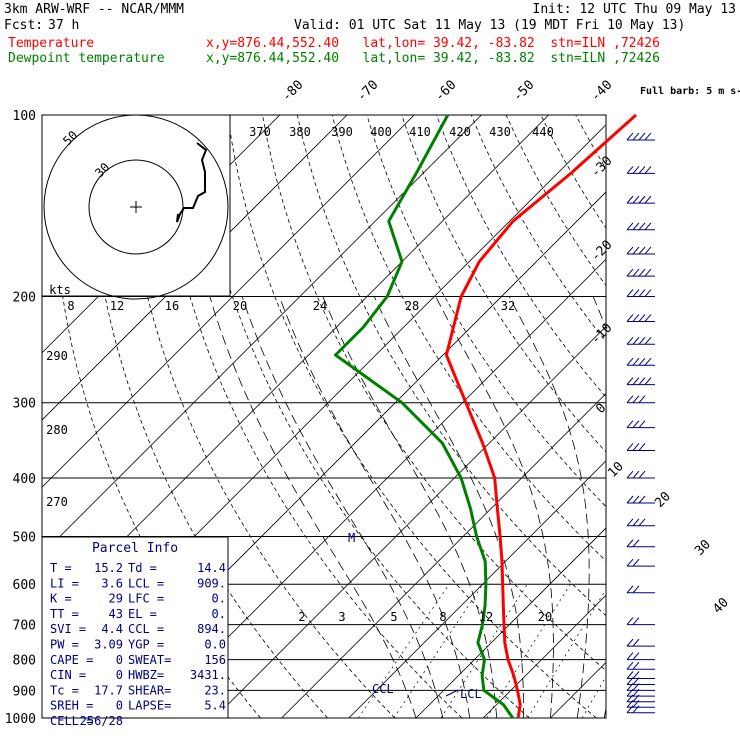 The width and height of the screenshot is (740, 740). Describe the element at coordinates (460, 132) in the screenshot. I see `theta-label: 420` at that location.